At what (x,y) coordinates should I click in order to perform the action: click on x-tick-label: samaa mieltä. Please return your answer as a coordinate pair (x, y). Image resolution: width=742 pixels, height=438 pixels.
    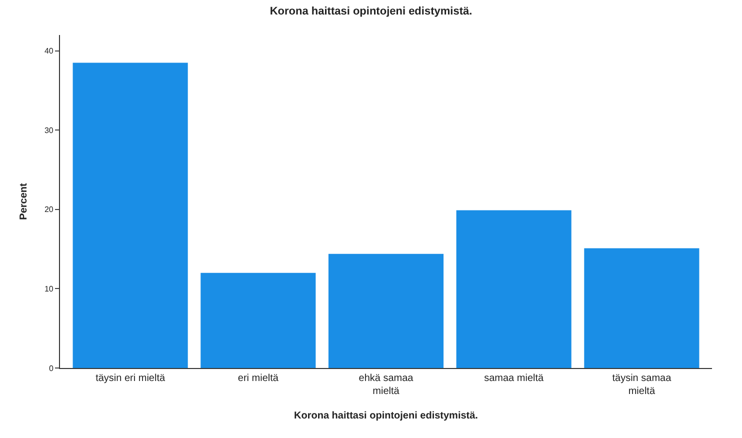
    Looking at the image, I should click on (514, 378).